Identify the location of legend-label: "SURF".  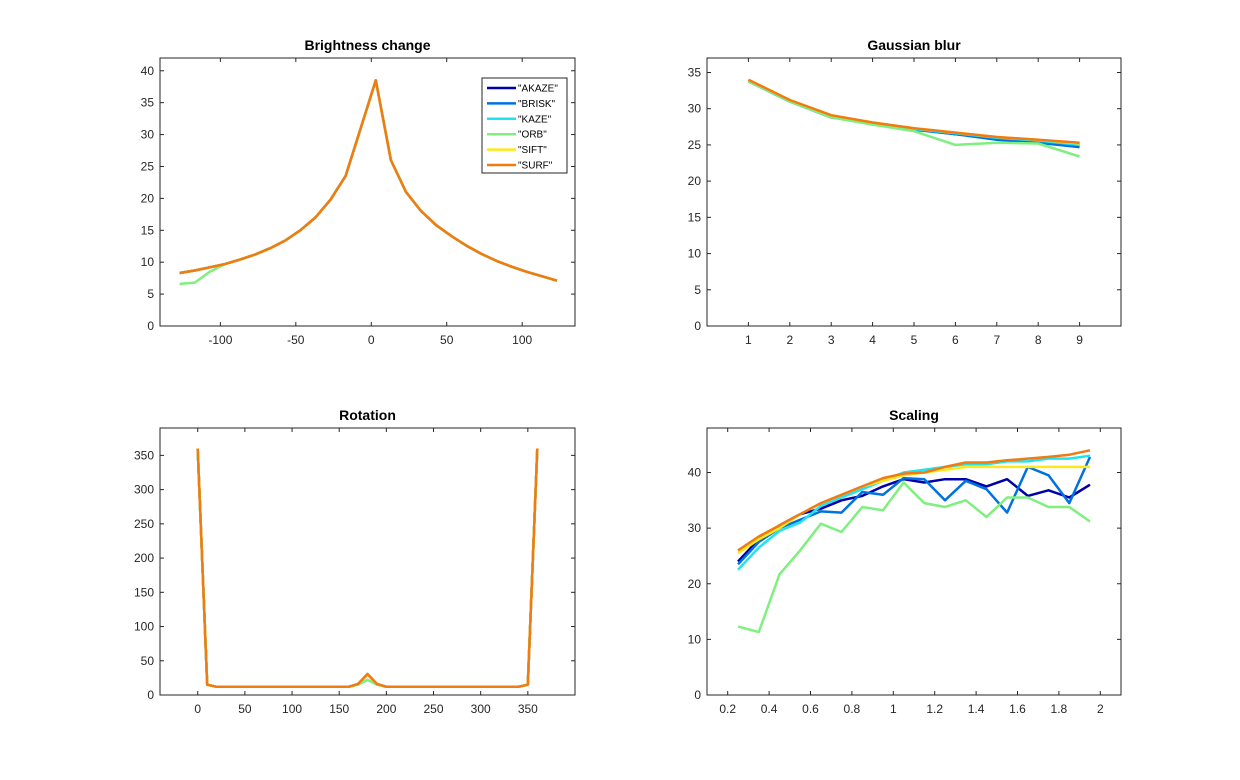
(535, 166).